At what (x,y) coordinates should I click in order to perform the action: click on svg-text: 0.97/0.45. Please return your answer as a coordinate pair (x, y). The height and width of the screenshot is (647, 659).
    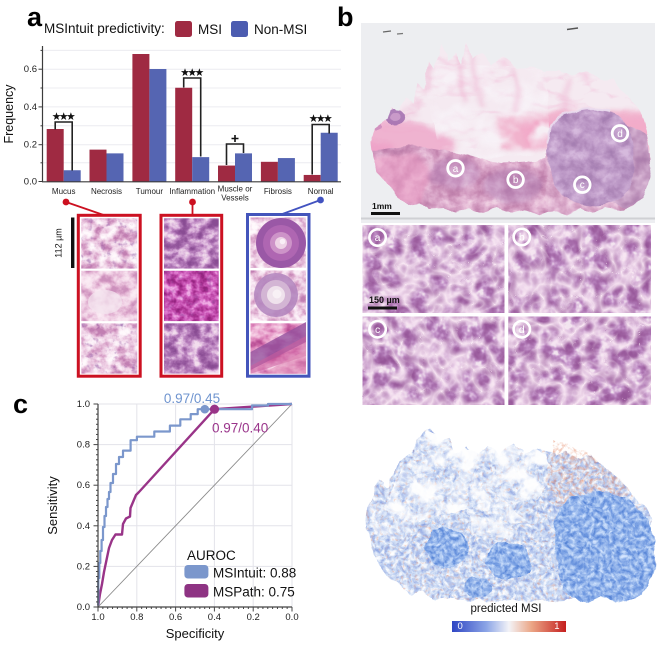
    Looking at the image, I should click on (192, 398).